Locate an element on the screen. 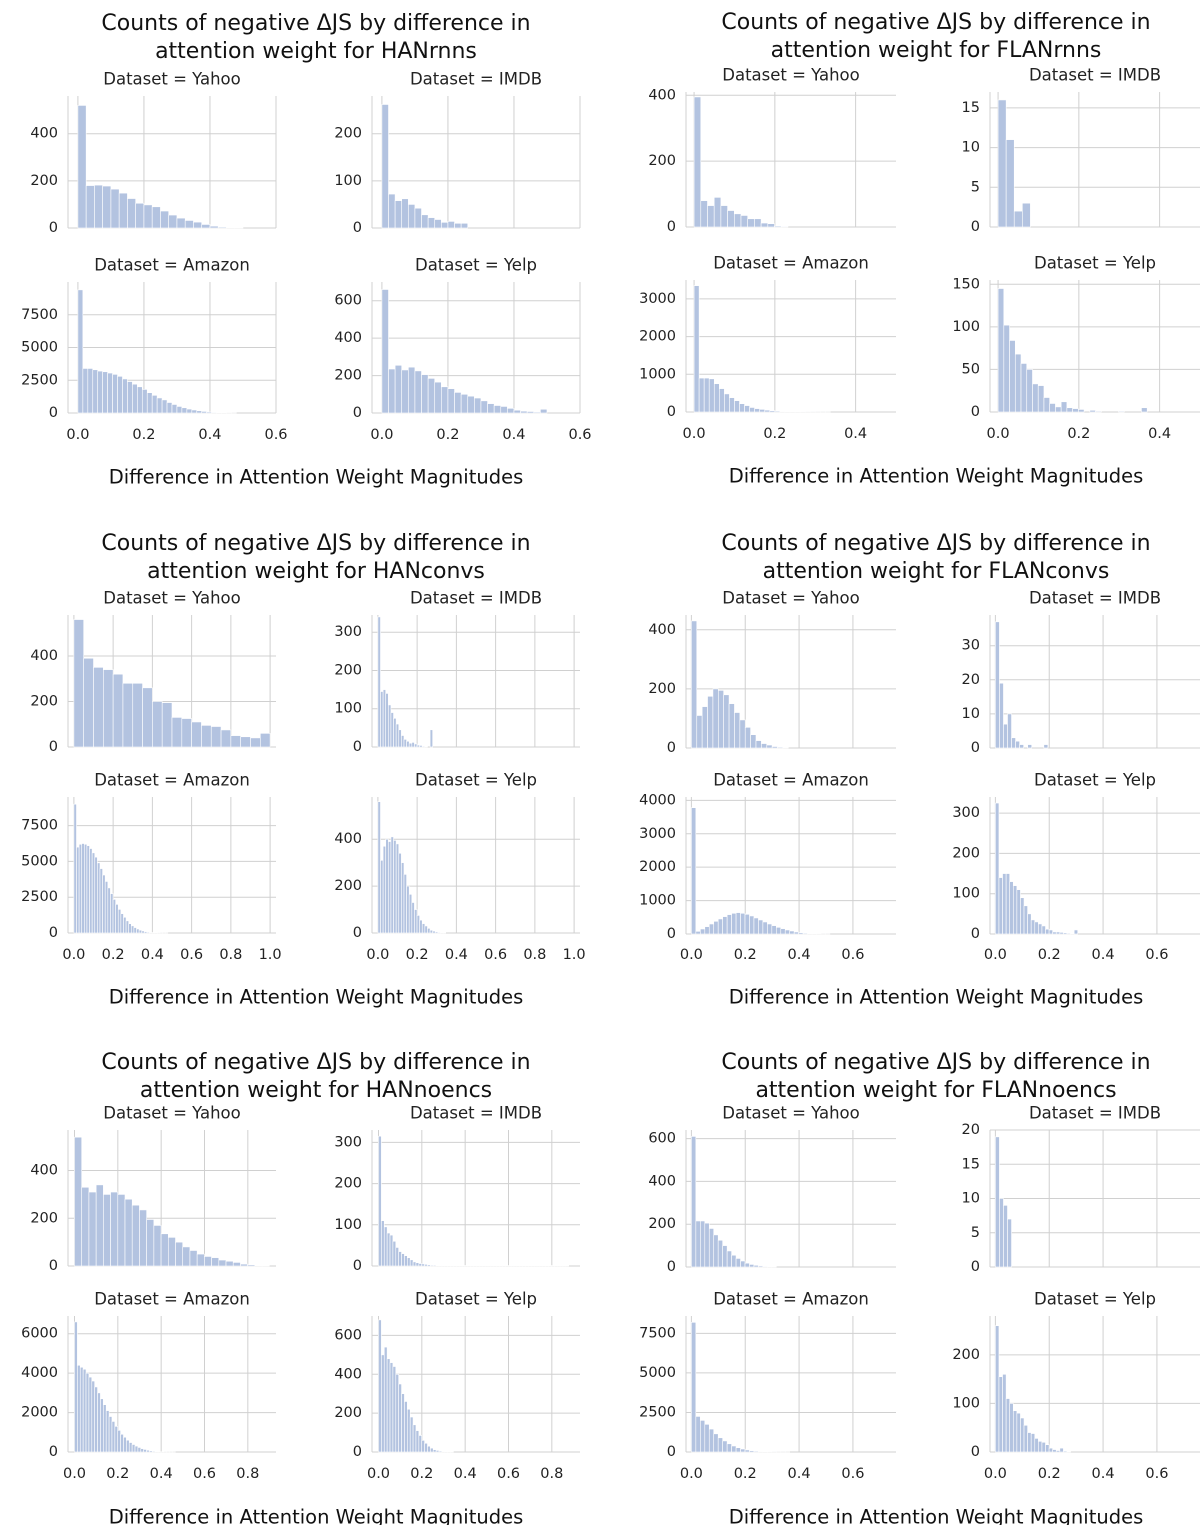  y-tick-label: 400 is located at coordinates (662, 1181).